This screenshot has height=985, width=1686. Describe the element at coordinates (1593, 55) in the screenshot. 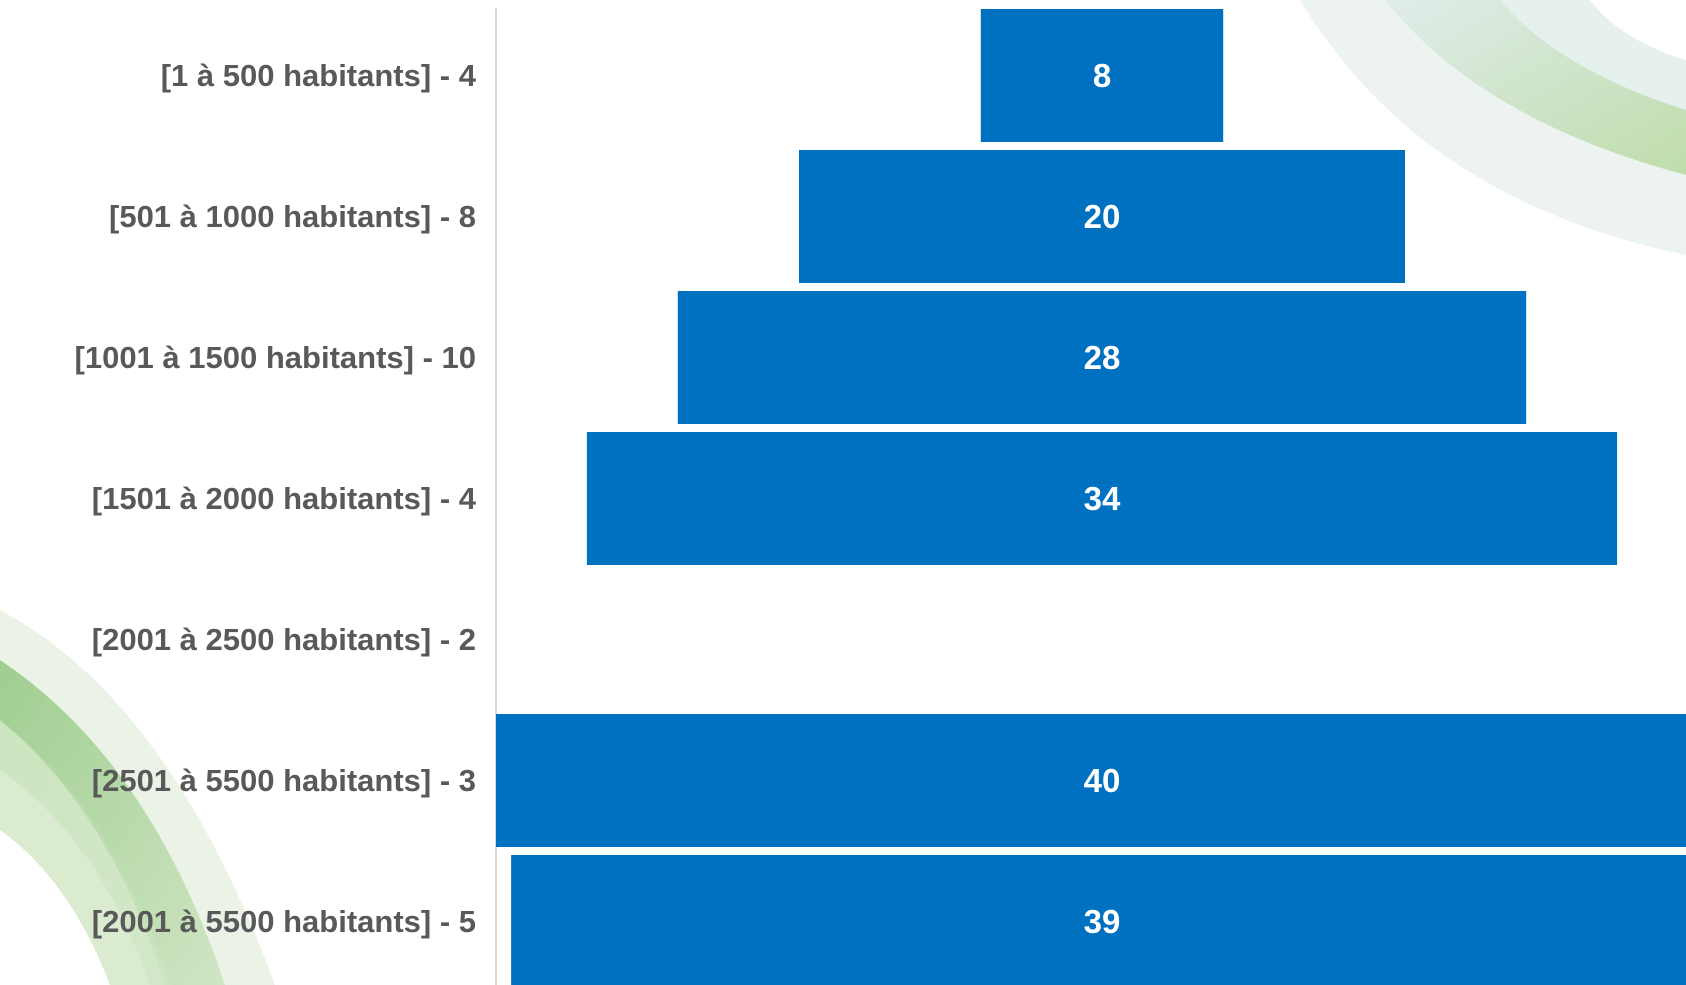

I see `decor-swoosh-top-right-inner` at that location.